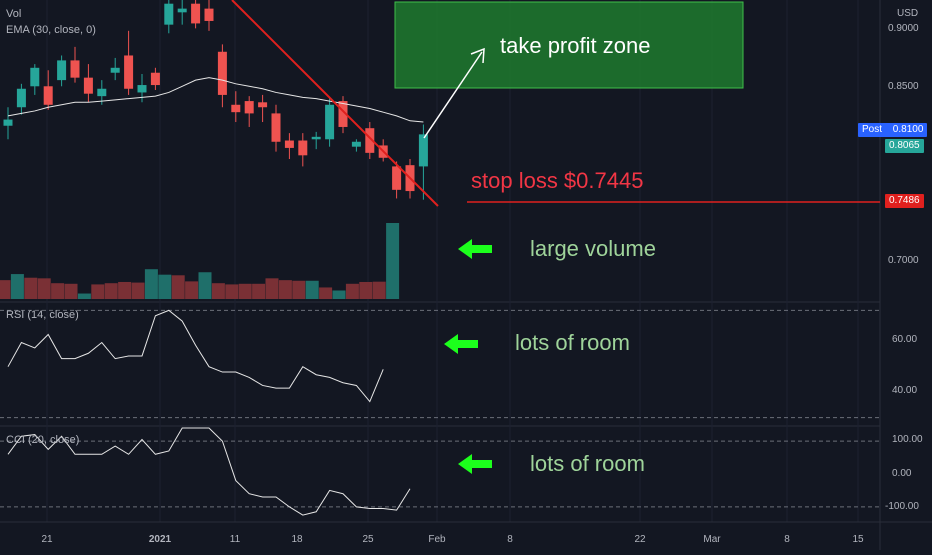 This screenshot has height=555, width=932. Describe the element at coordinates (903, 260) in the screenshot. I see `price-tick-label: 0.7000` at that location.